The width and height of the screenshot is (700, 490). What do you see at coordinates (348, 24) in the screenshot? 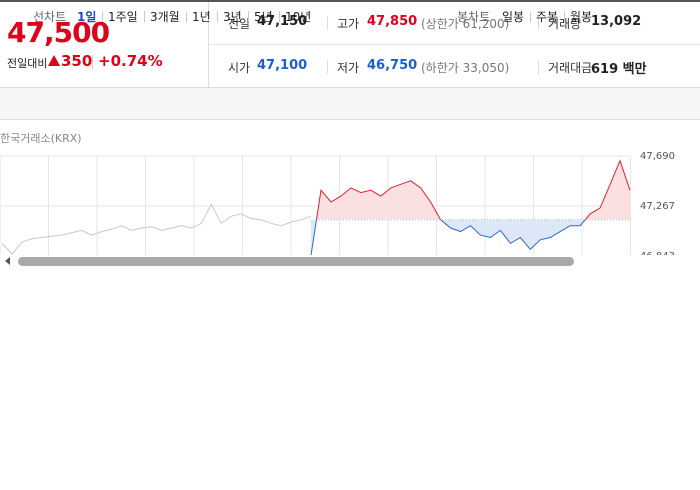
I see `stat-label: 고가` at bounding box center [348, 24].